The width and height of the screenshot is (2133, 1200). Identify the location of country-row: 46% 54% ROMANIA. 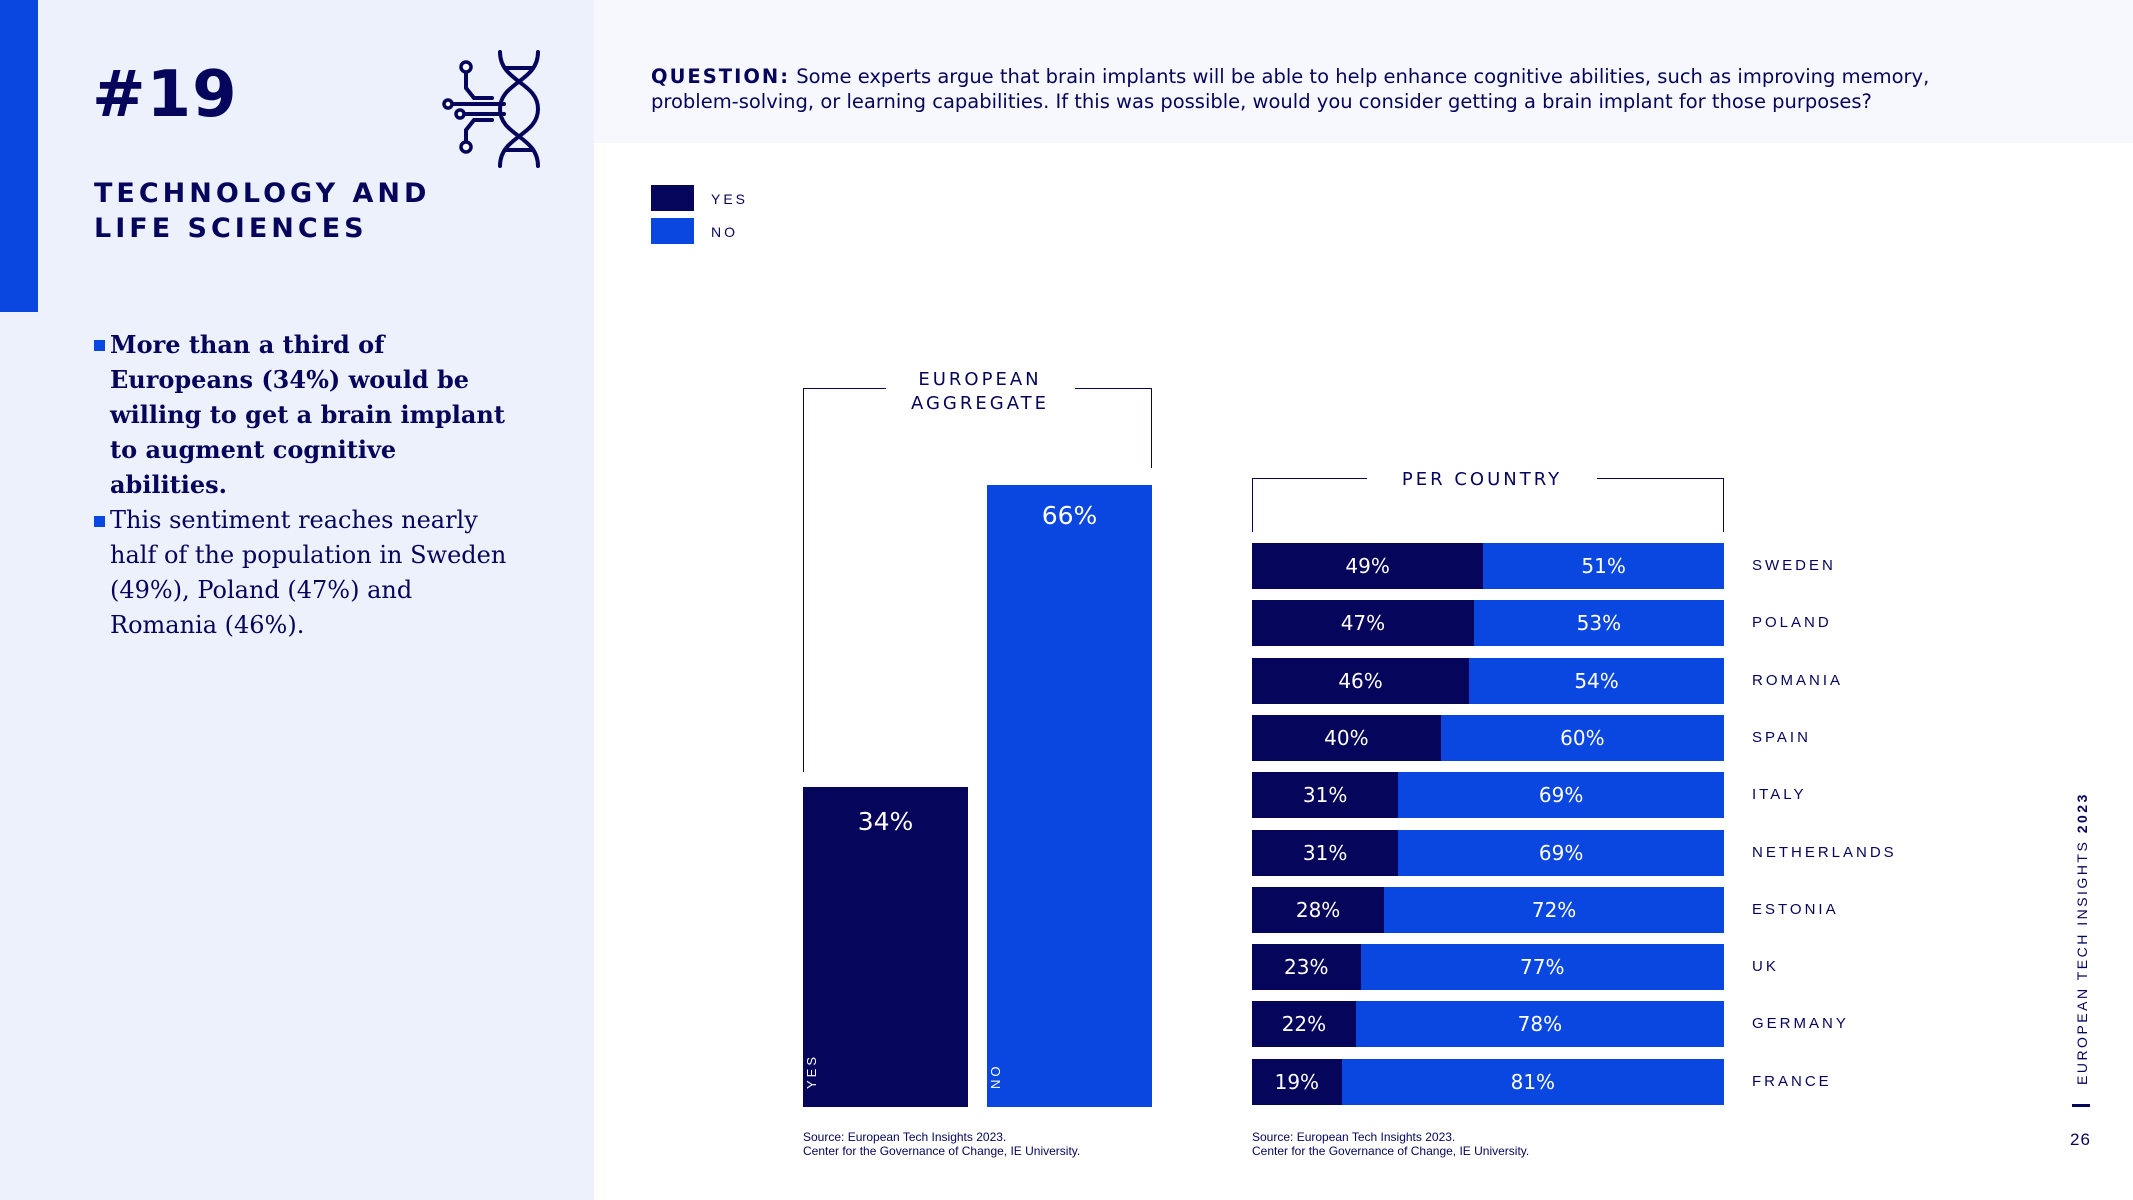
(1572, 680).